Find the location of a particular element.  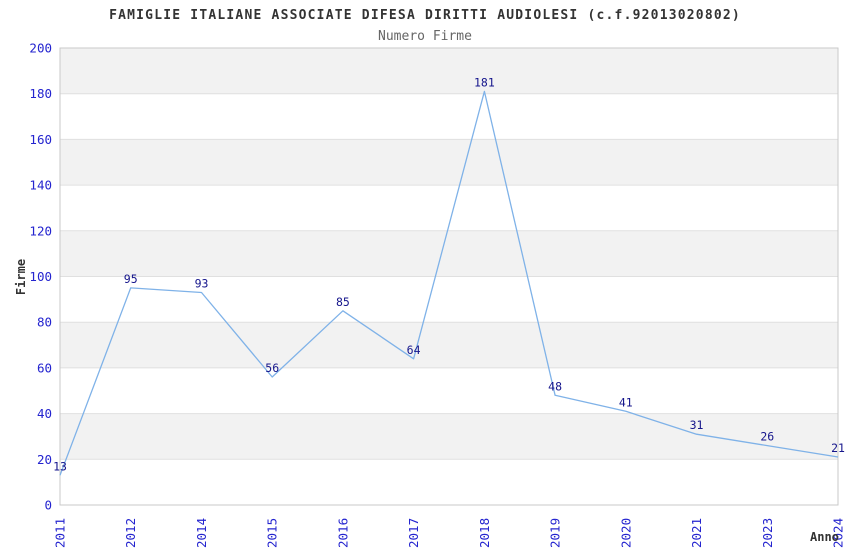

x-tick-label: 2020 is located at coordinates (625, 533).